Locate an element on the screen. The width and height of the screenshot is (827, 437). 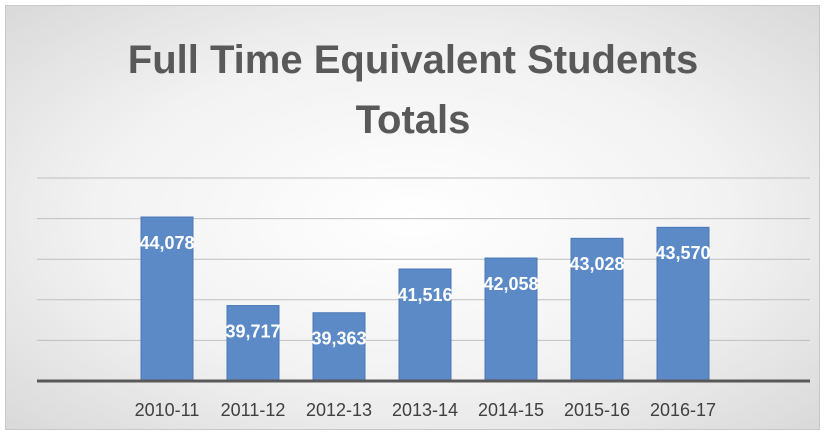
data-label: 39,363 is located at coordinates (338, 338).